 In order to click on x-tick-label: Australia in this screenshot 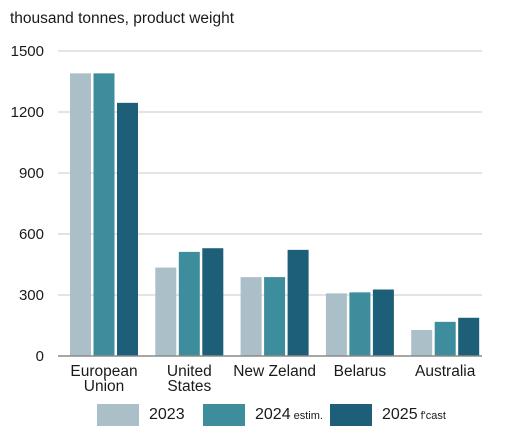, I will do `click(445, 371)`.